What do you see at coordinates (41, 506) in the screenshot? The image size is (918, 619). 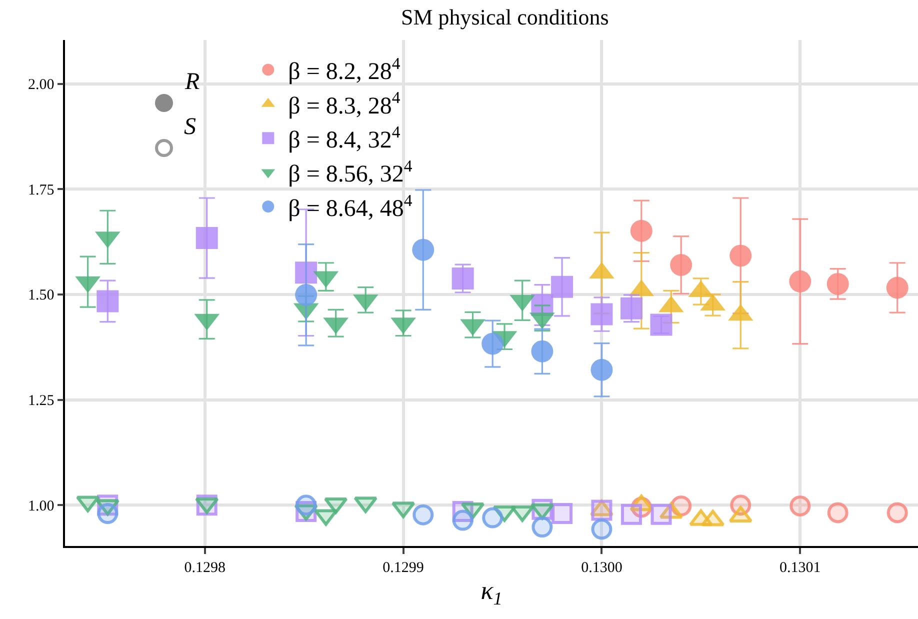 I see `y-tick-label: 1.00` at bounding box center [41, 506].